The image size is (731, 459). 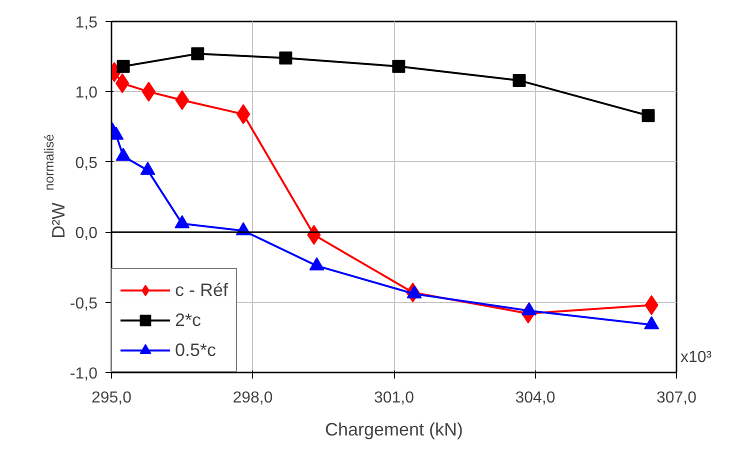 What do you see at coordinates (55, 186) in the screenshot?
I see `y-axis-title: D²Wnormalisé` at bounding box center [55, 186].